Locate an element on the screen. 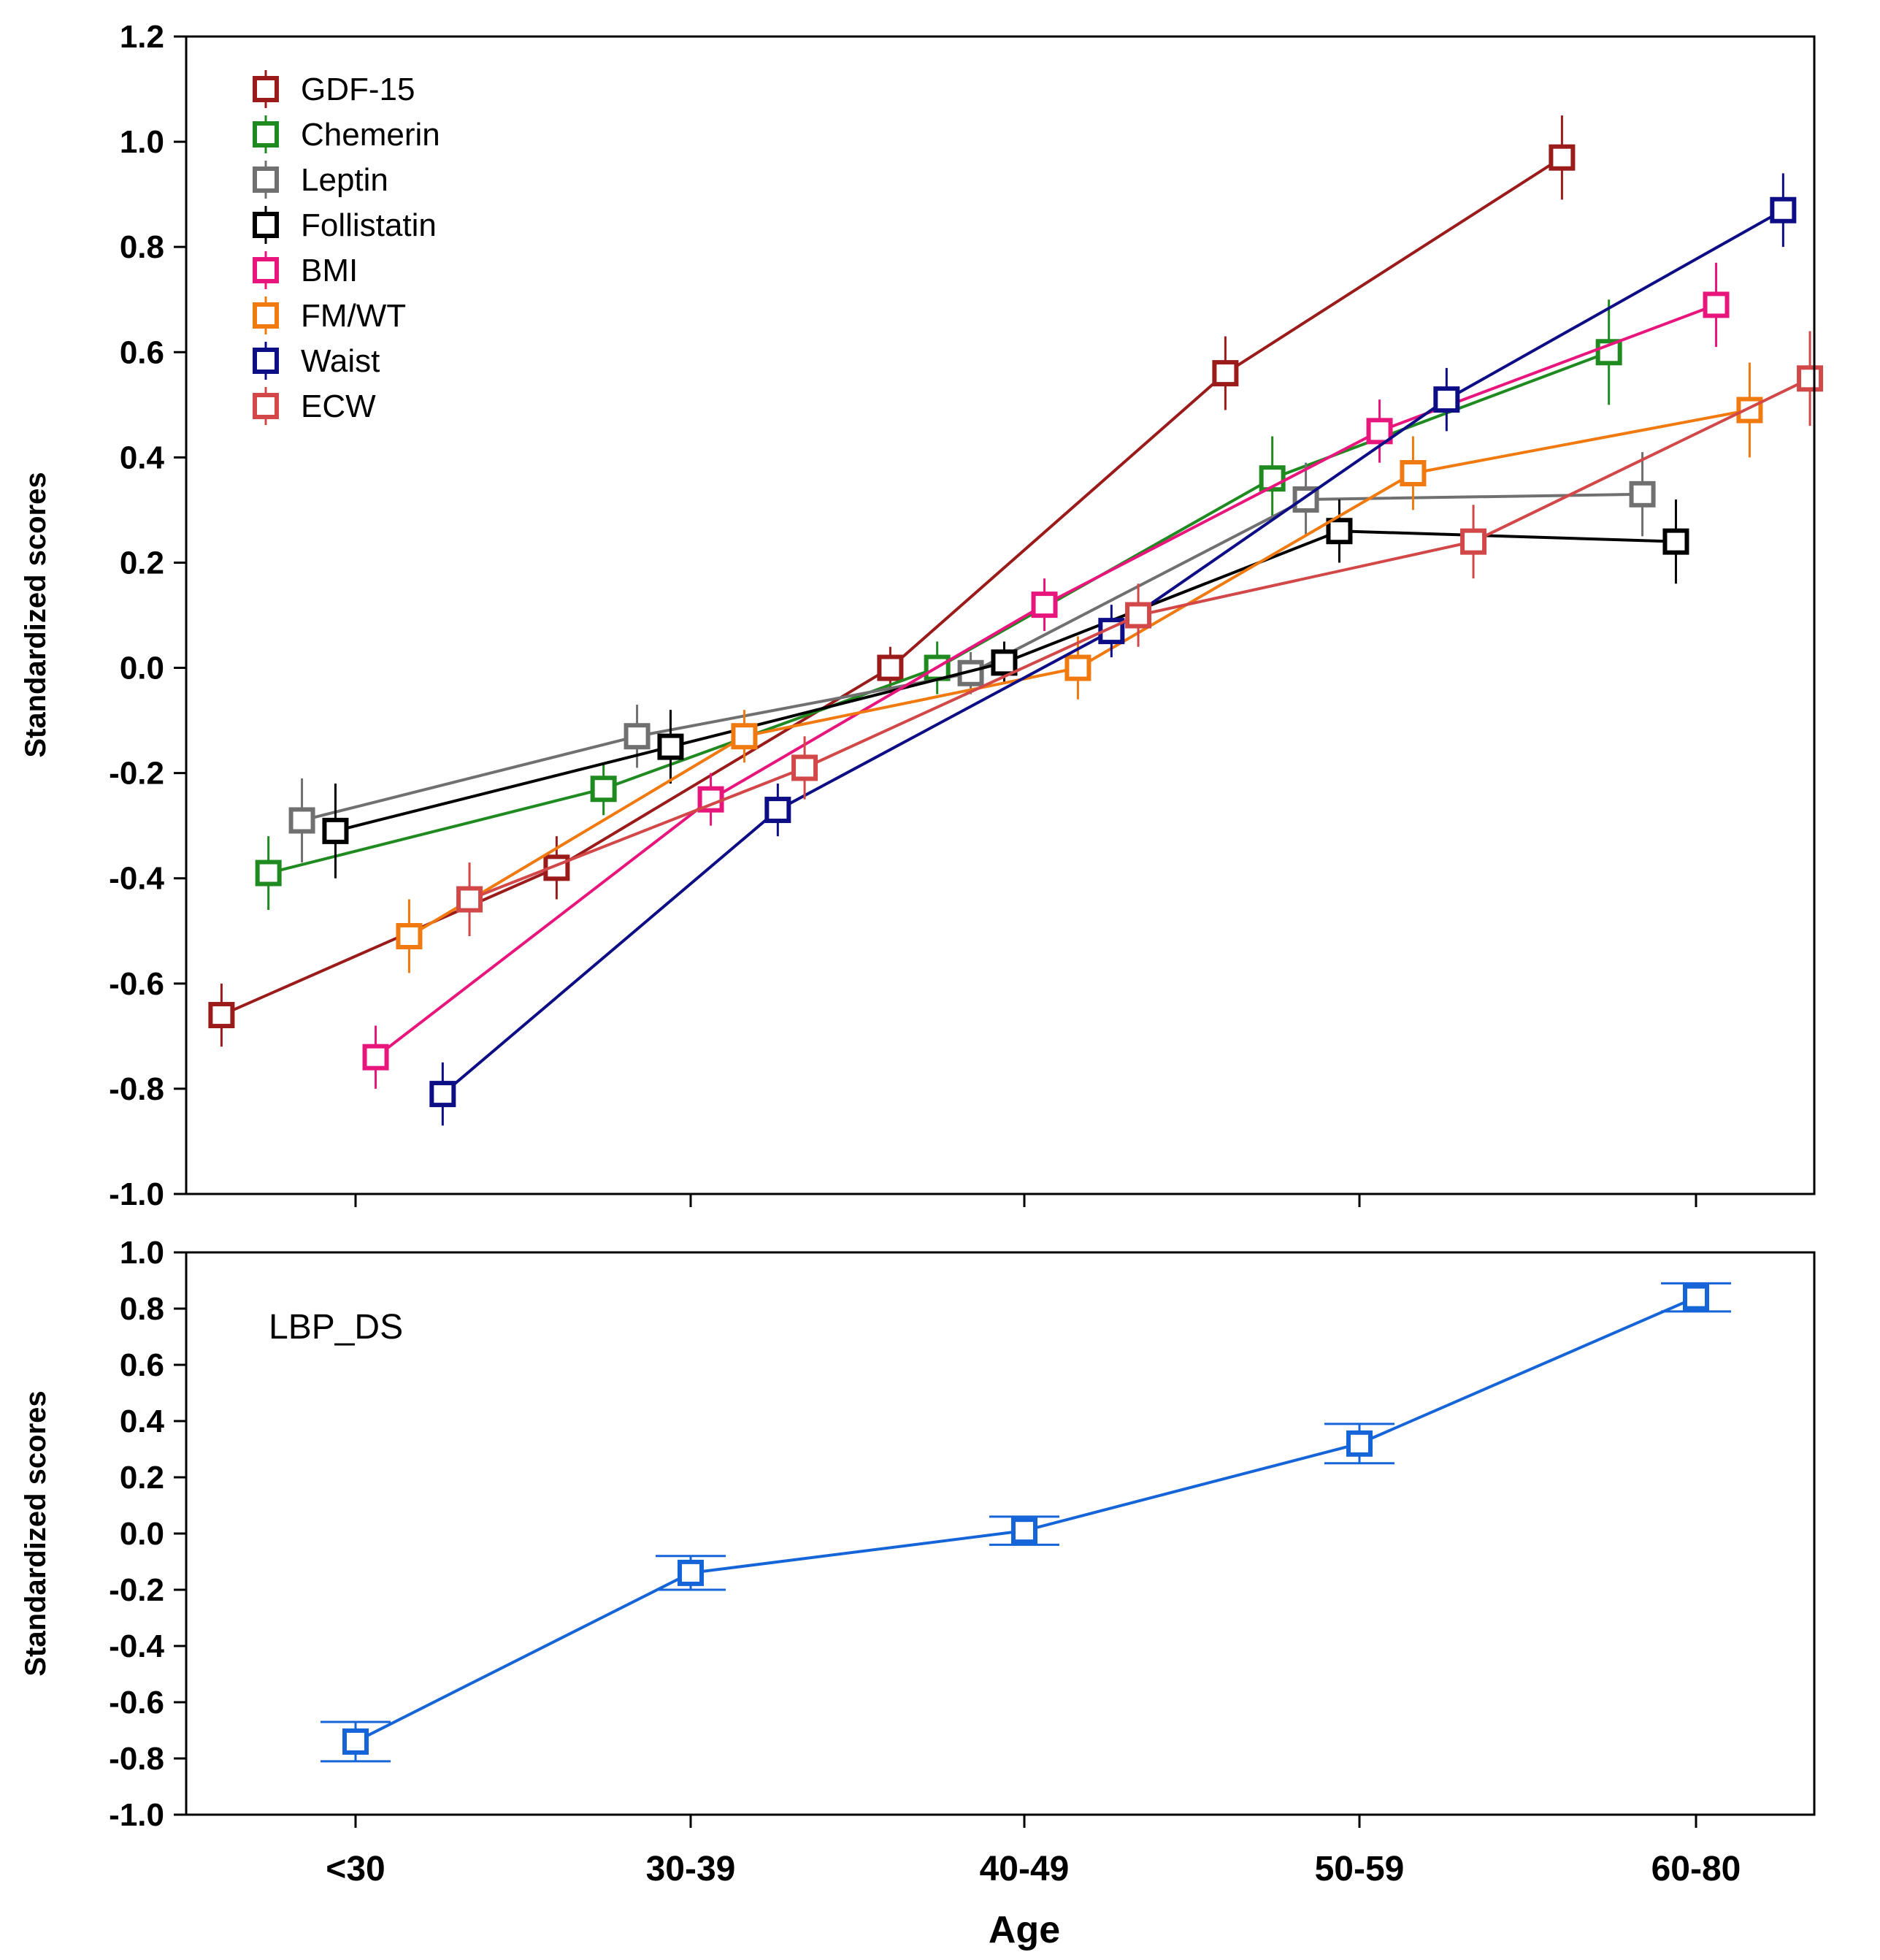 Image resolution: width=1880 pixels, height=1960 pixels. top-y-tick-label: -0.6 is located at coordinates (136, 984).